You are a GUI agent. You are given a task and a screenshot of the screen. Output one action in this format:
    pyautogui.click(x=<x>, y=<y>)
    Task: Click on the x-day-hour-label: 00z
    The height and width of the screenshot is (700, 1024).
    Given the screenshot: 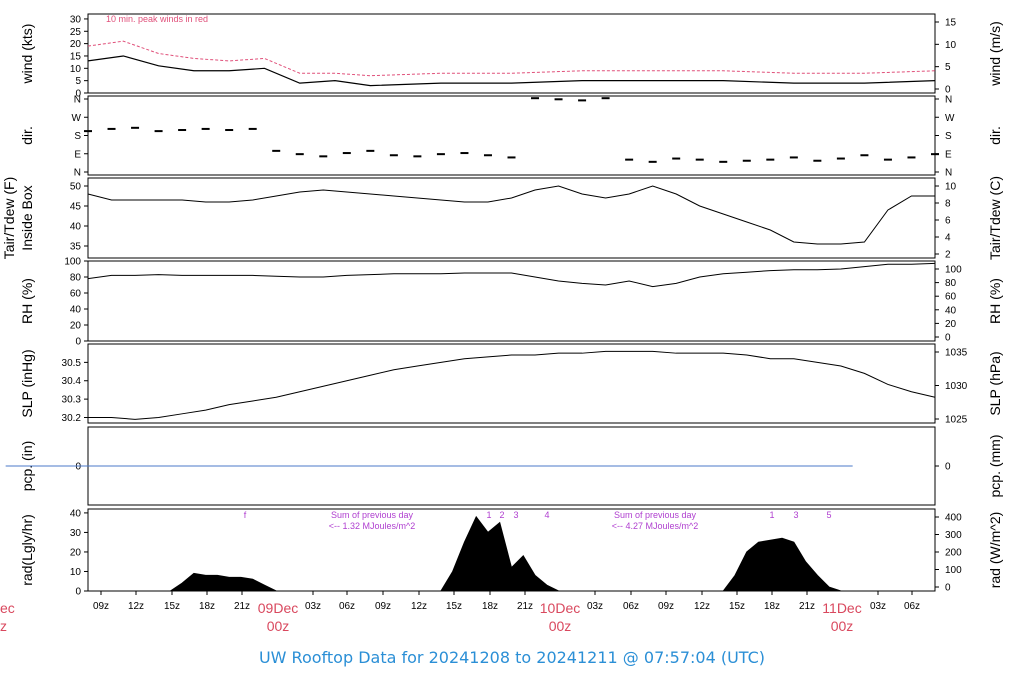 What is the action you would take?
    pyautogui.click(x=278, y=626)
    